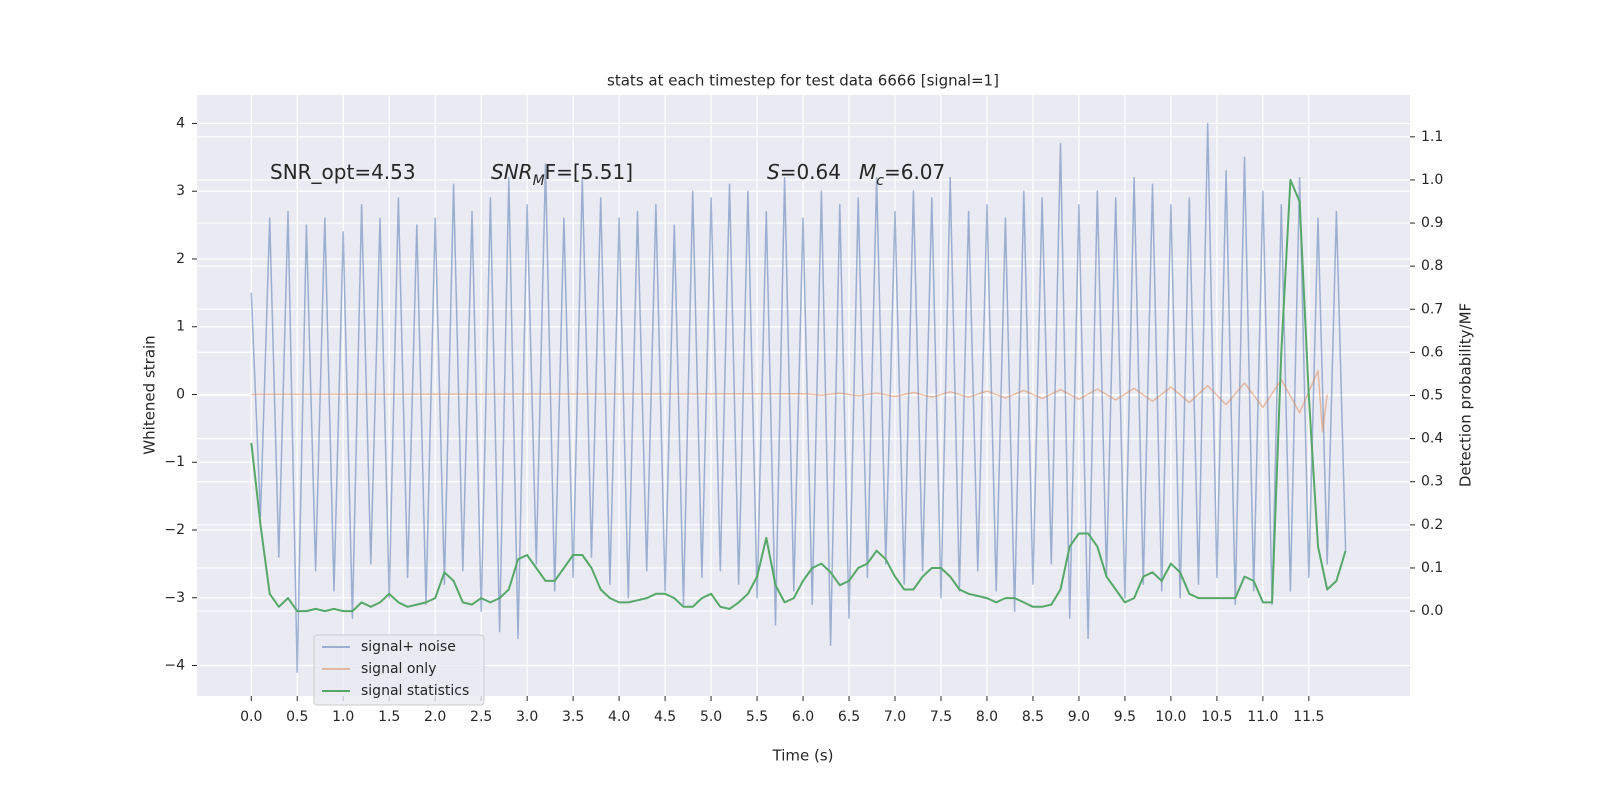 This screenshot has width=1600, height=800. Describe the element at coordinates (810, 172) in the screenshot. I see `annotation-part: =0.64` at that location.